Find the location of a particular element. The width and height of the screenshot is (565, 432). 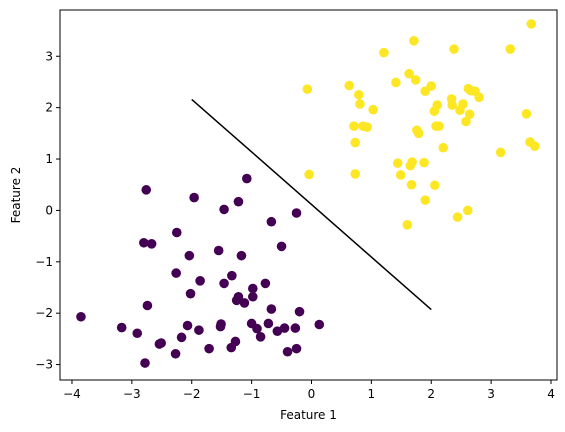

x-tick-label: 1 is located at coordinates (372, 394).